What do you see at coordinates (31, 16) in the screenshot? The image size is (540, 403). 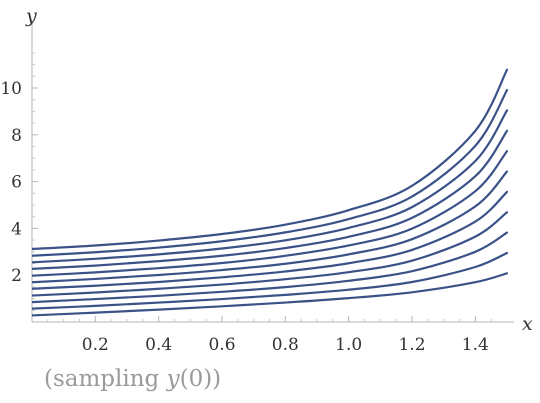 I see `y-axis-label: y` at bounding box center [31, 16].